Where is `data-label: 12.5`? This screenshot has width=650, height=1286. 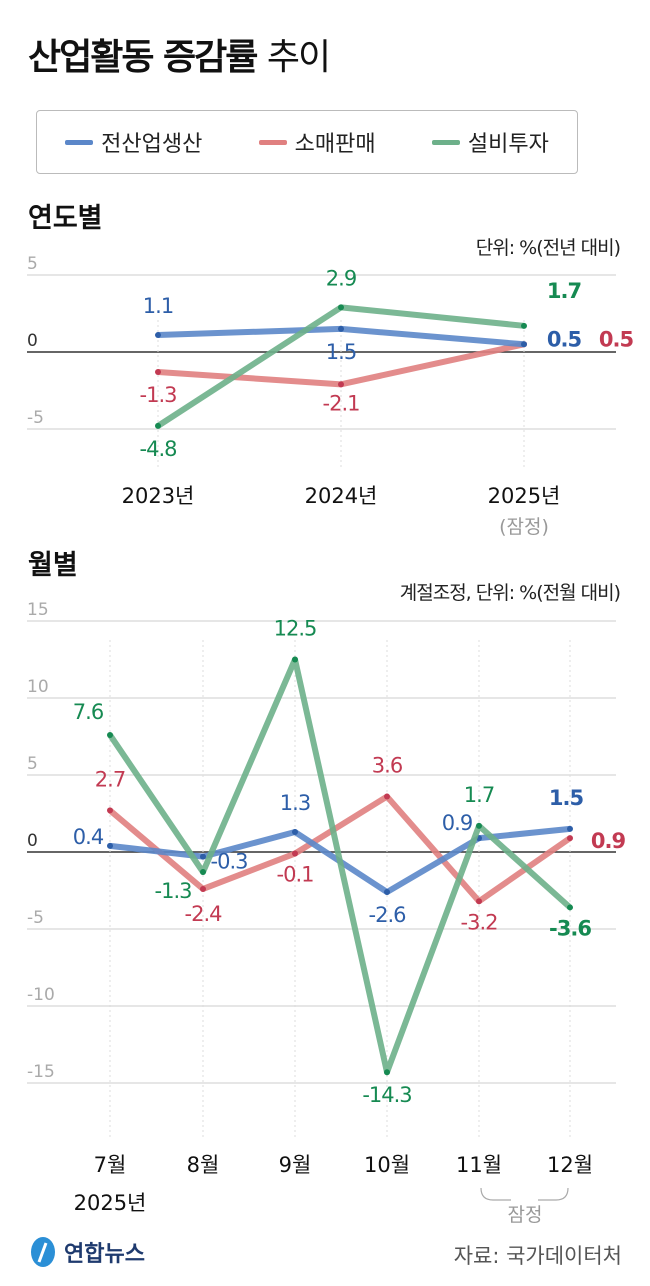
data-label: 12.5 is located at coordinates (295, 629).